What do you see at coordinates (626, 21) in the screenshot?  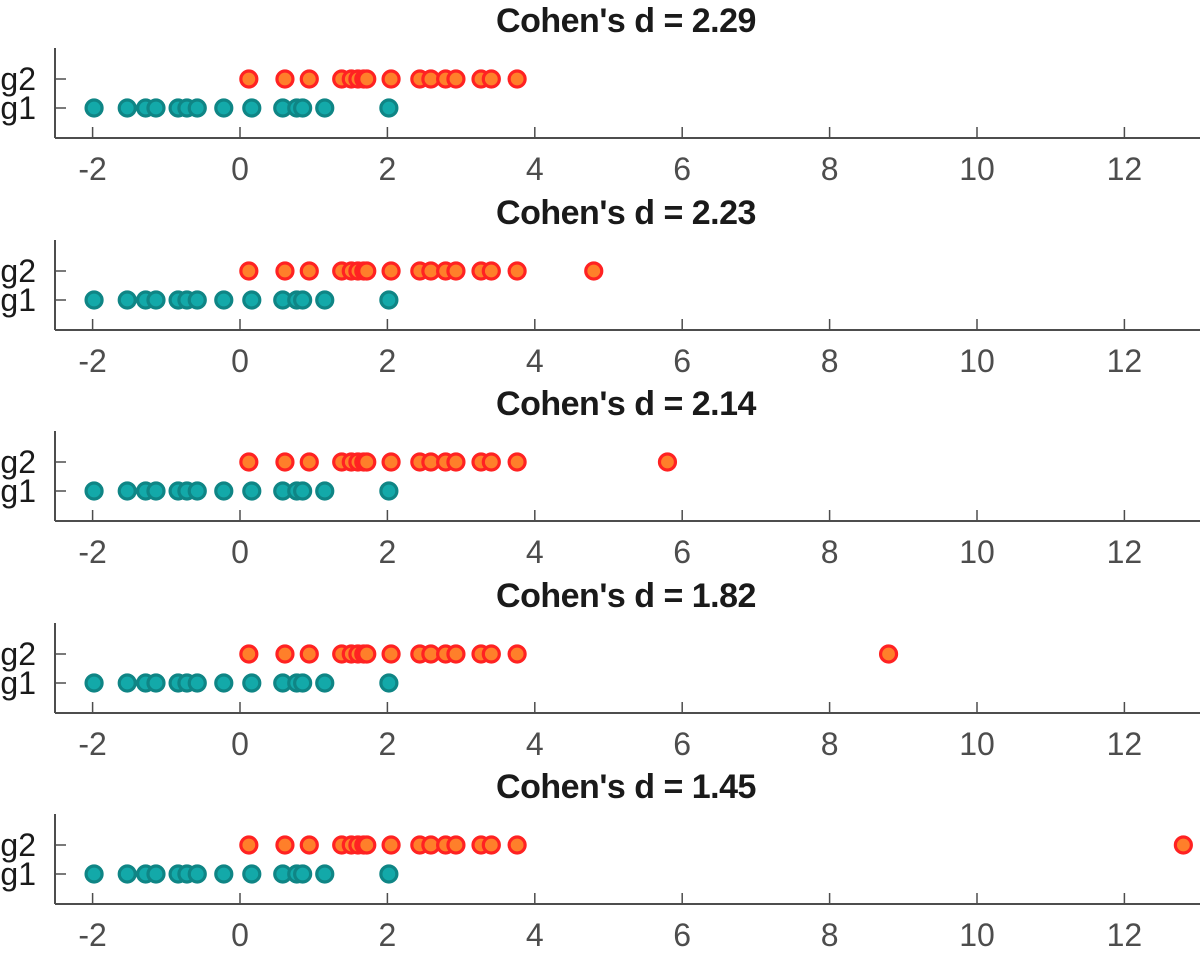 I see `subplot-title: Cohen's d = 2.29` at bounding box center [626, 21].